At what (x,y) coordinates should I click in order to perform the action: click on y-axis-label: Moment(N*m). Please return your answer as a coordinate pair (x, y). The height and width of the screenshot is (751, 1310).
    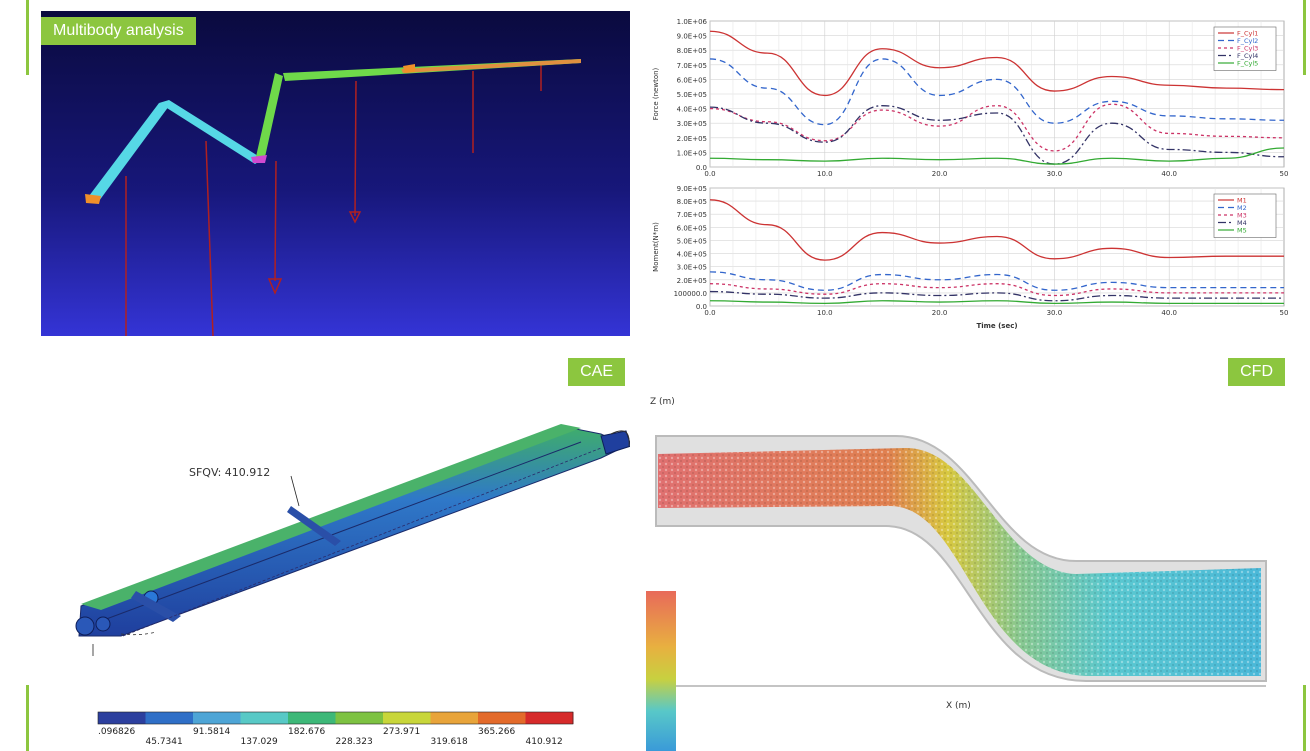
    Looking at the image, I should click on (656, 247).